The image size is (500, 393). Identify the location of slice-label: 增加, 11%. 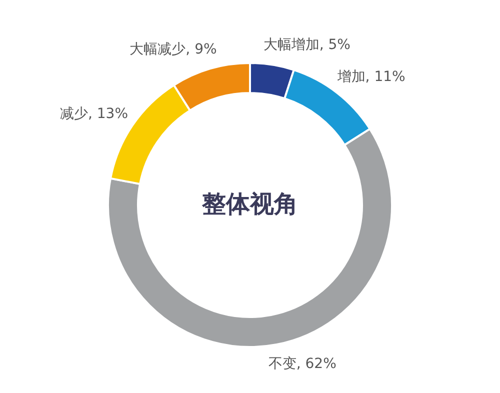
(371, 76).